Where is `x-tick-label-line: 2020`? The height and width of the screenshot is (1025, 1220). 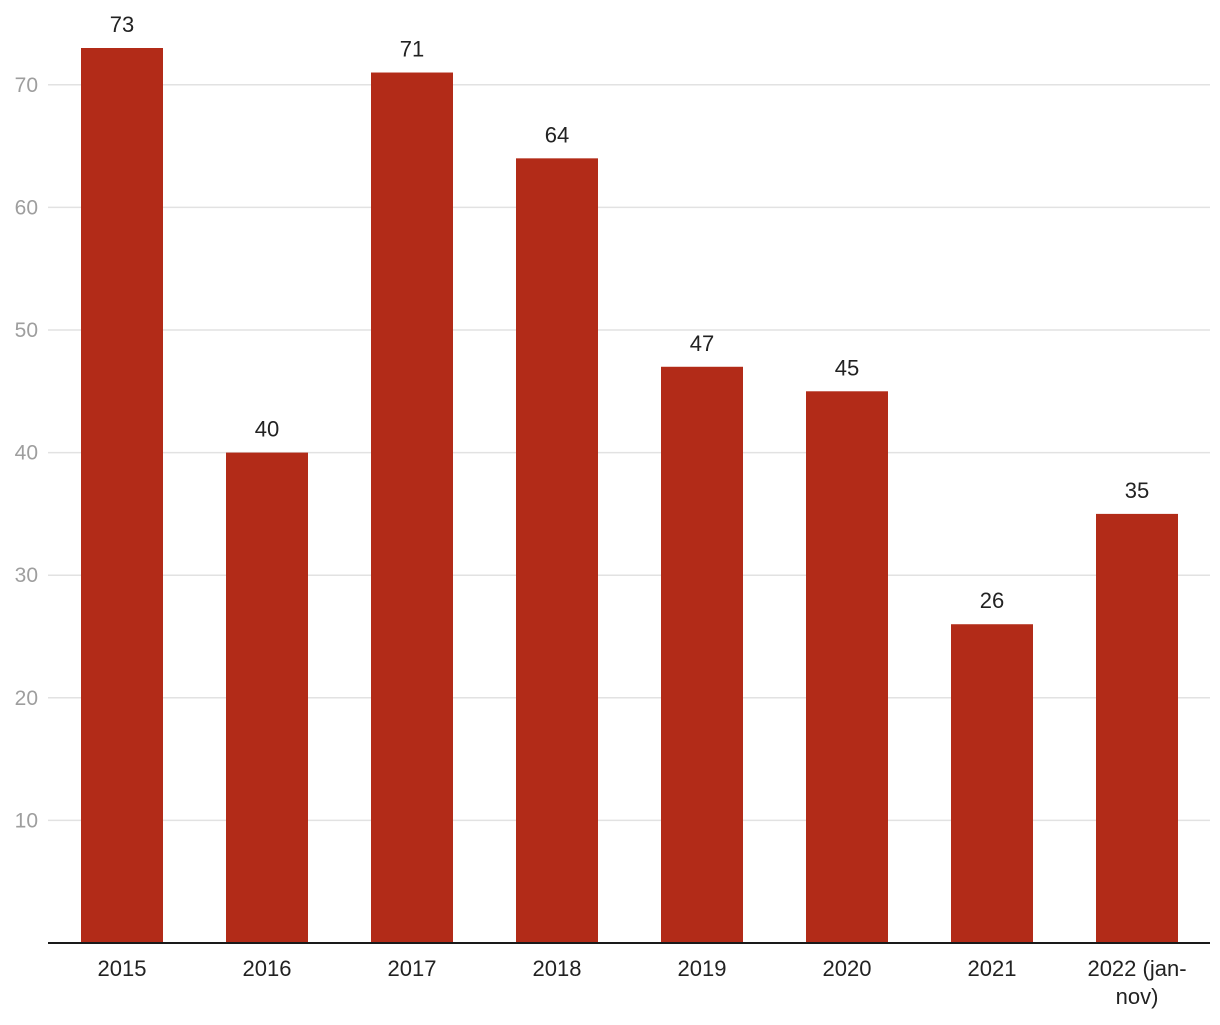 x-tick-label-line: 2020 is located at coordinates (847, 968).